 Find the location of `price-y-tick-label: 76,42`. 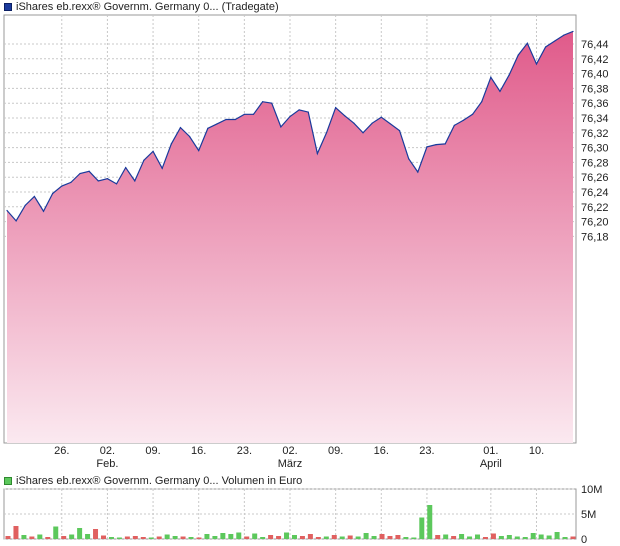

price-y-tick-label: 76,42 is located at coordinates (595, 60).